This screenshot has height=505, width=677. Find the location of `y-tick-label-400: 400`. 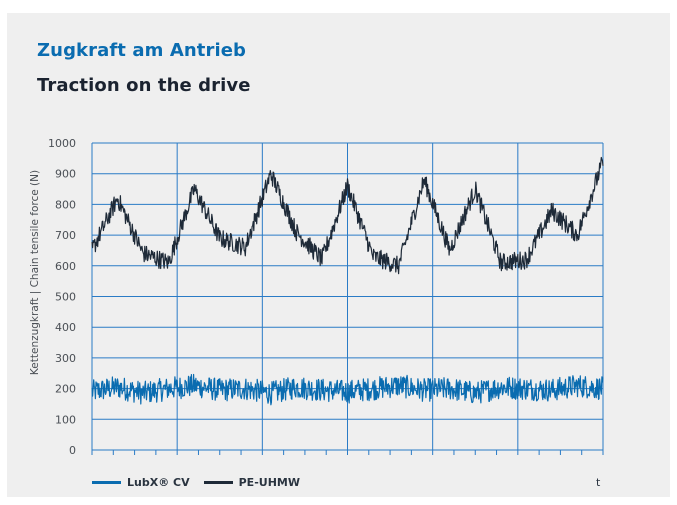

y-tick-label-400: 400 is located at coordinates (65, 327).